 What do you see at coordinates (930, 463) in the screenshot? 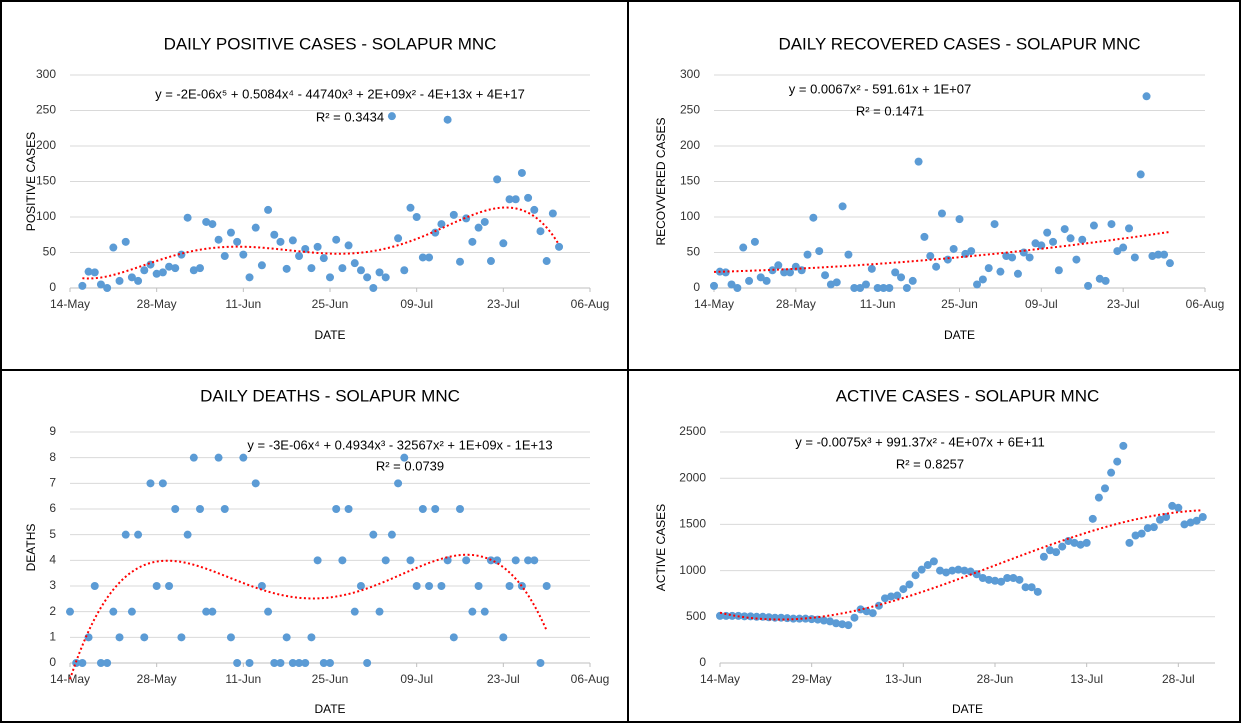
I see `r-squared: R² = 0.8257` at bounding box center [930, 463].